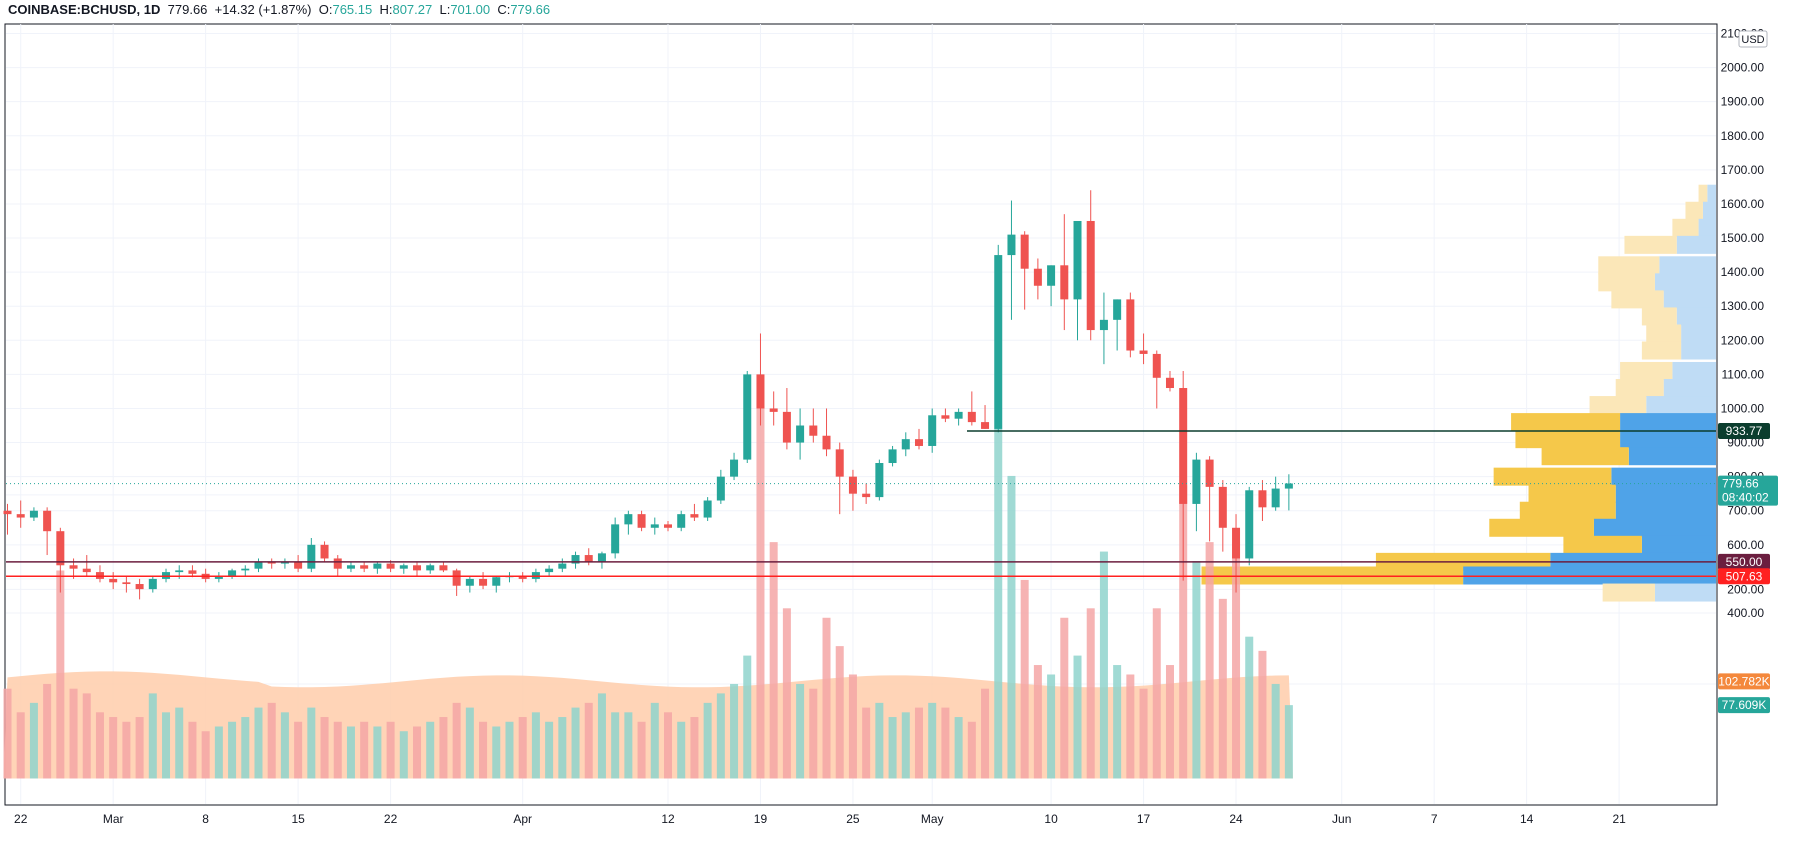  What do you see at coordinates (648, 725) in the screenshot?
I see `volume-ma-fill` at bounding box center [648, 725].